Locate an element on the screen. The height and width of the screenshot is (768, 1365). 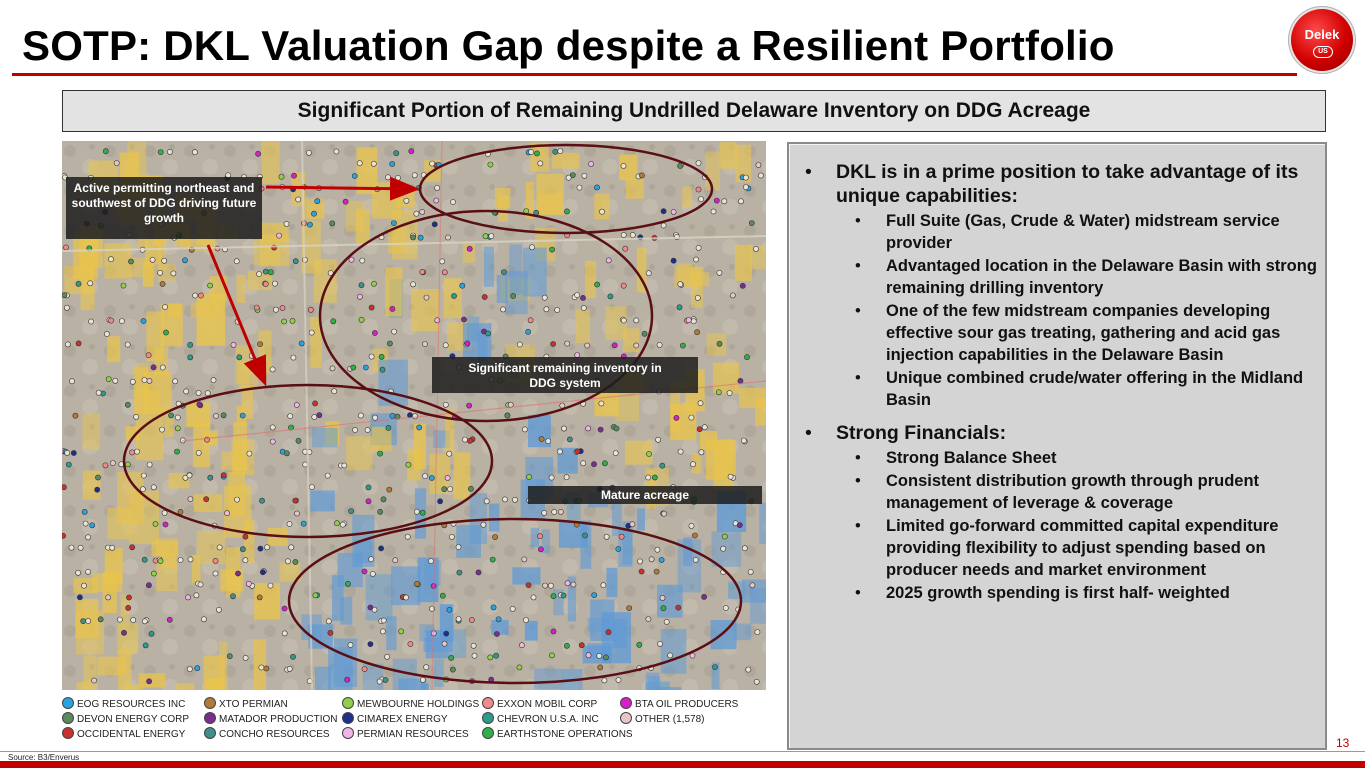
page-number: 13 is located at coordinates (1343, 743).